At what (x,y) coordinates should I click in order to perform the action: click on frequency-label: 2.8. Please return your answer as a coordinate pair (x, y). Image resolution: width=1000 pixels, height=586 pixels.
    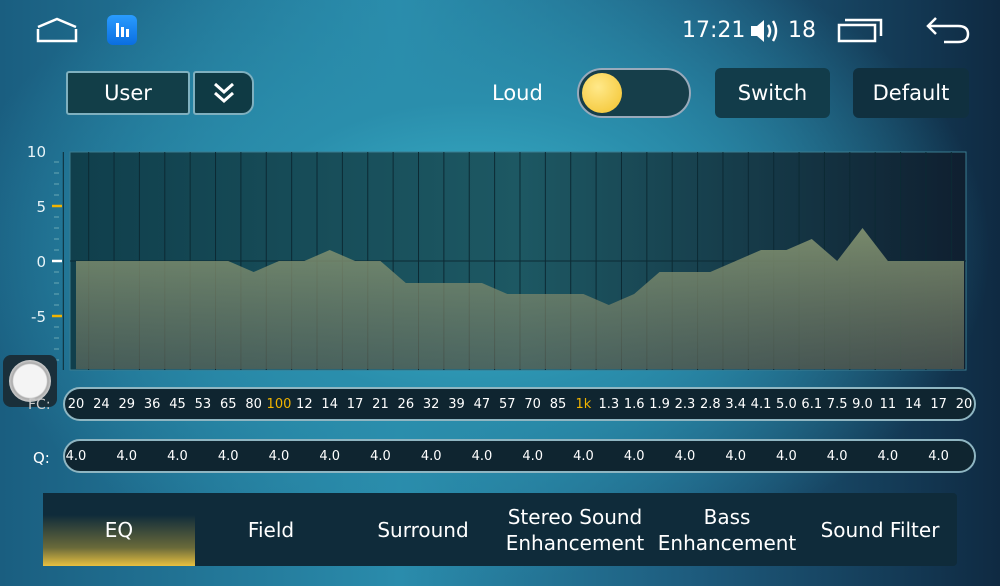
    Looking at the image, I should click on (710, 404).